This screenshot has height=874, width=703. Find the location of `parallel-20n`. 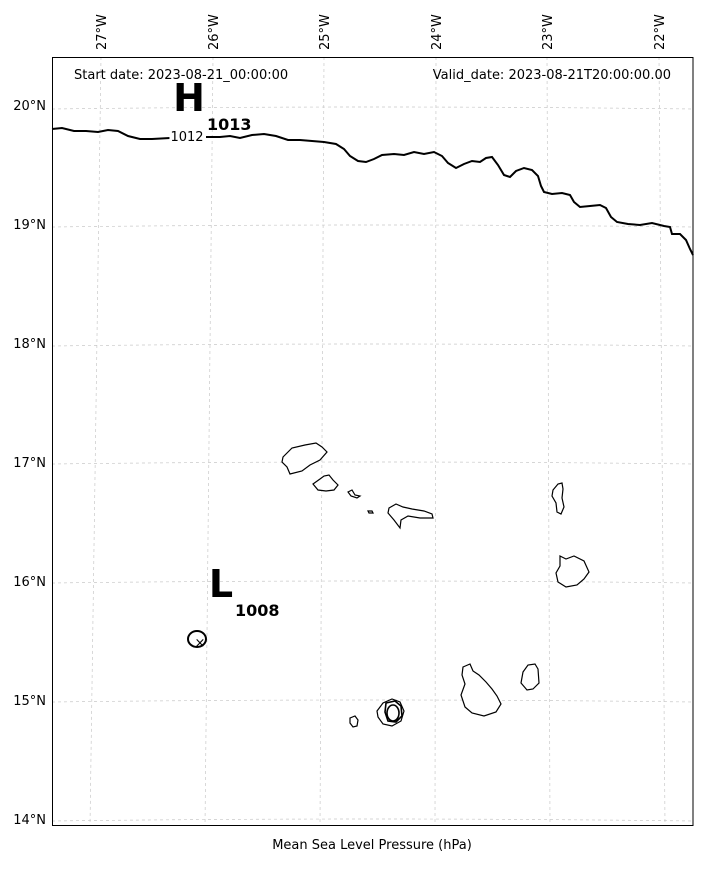

parallel-20n is located at coordinates (372, 108).